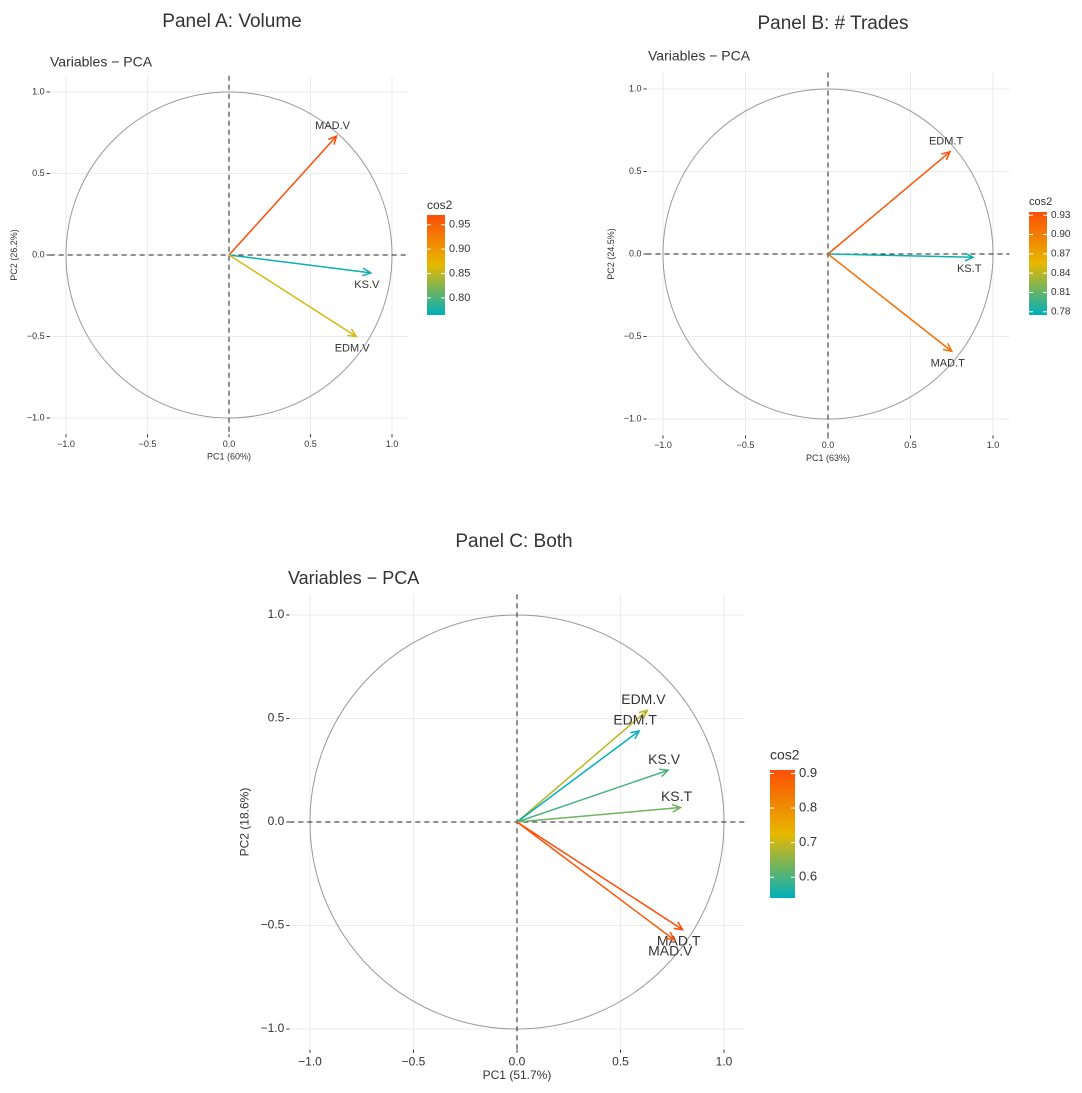  I want to click on panel-title: Panel C: Both, so click(513, 541).